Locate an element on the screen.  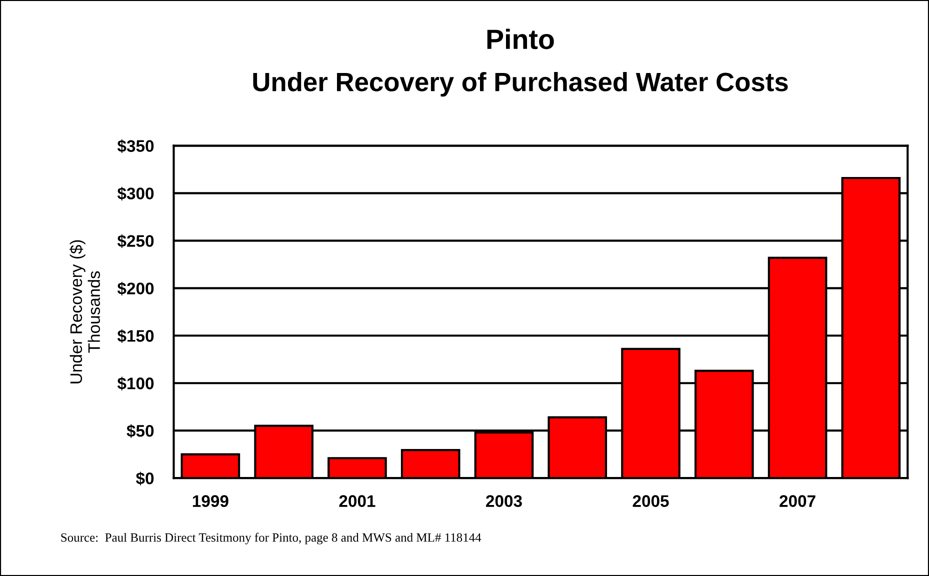
y-tick-label: $150 is located at coordinates (135, 336).